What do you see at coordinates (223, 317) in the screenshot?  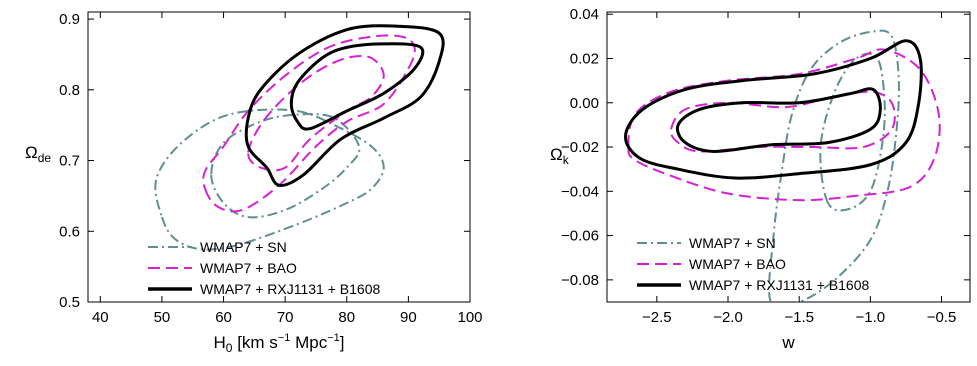 I see `x-tick-label: 60` at bounding box center [223, 317].